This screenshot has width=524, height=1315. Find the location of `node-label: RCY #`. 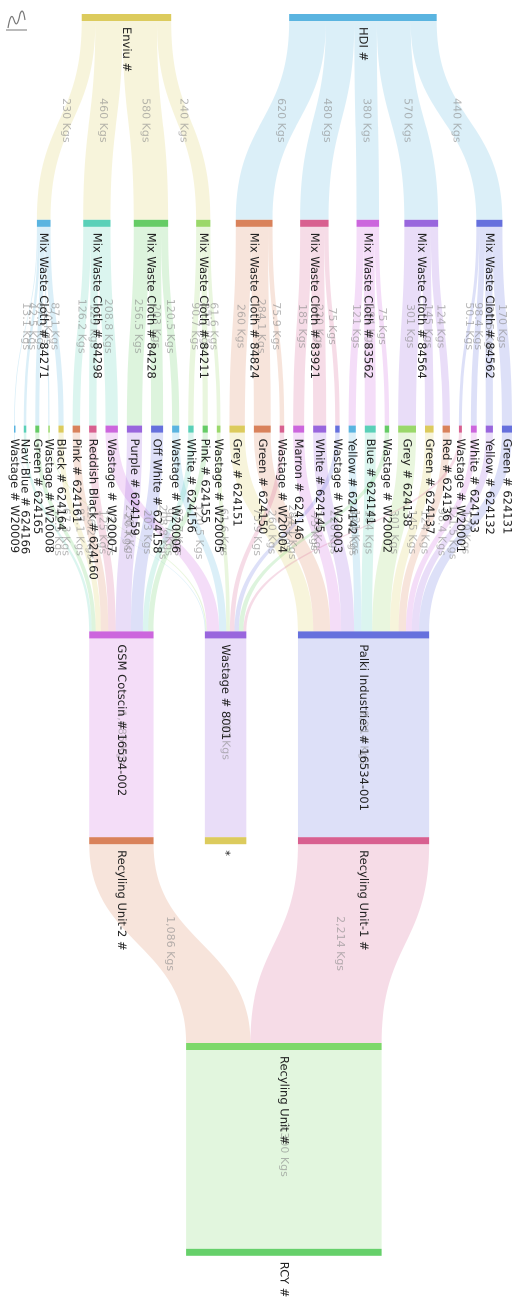

node-label: RCY # is located at coordinates (284, 1280).